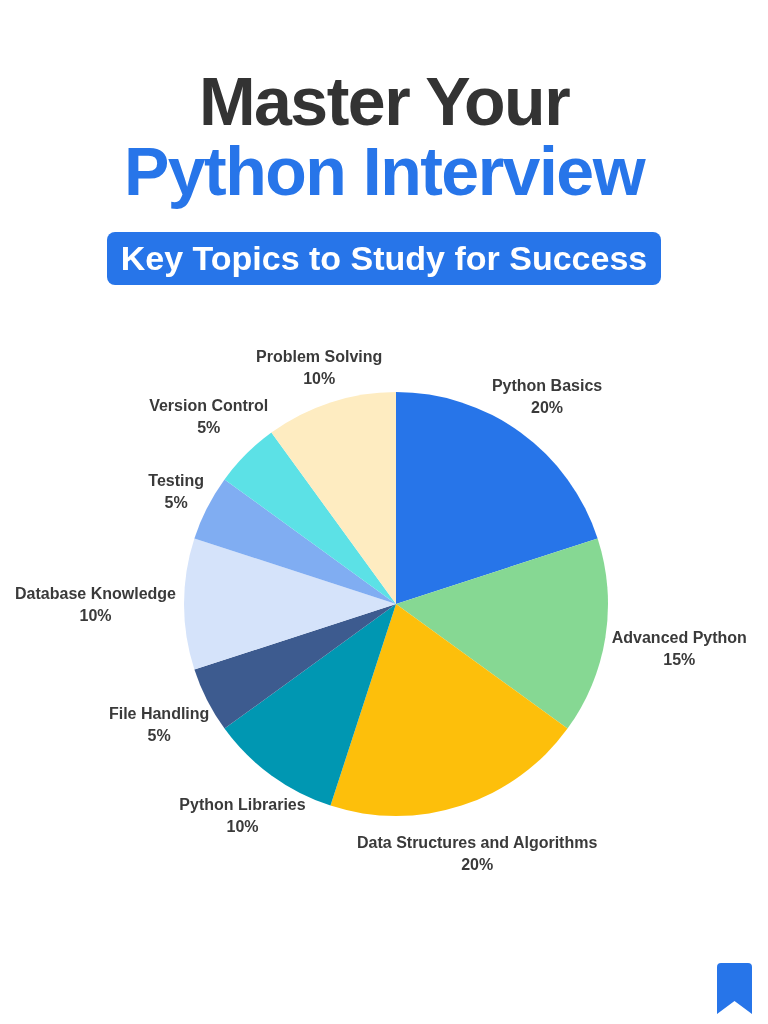  What do you see at coordinates (477, 843) in the screenshot?
I see `slice-label: Data Structures and Algorithms` at bounding box center [477, 843].